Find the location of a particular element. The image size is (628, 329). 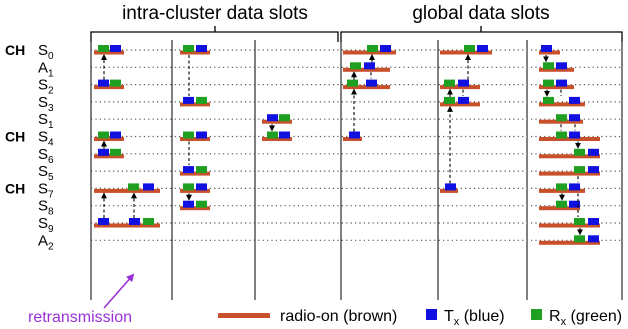

retransmission-label: retransmission is located at coordinates (80, 317).